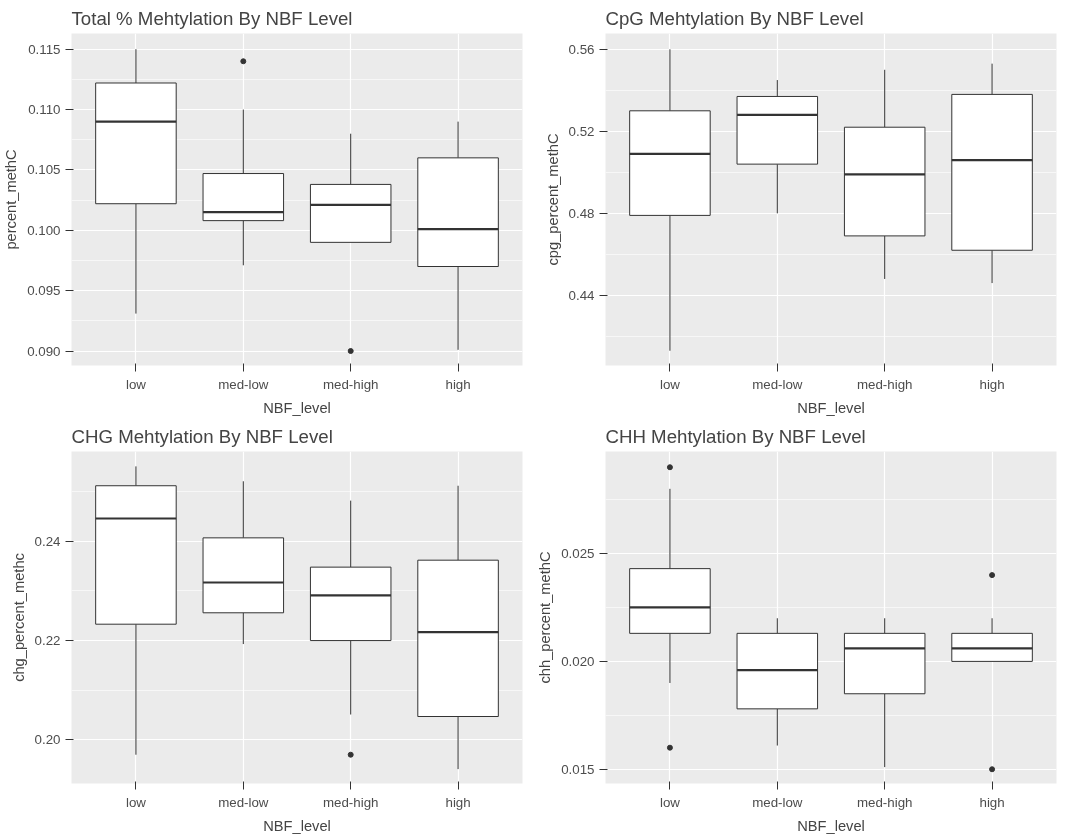  What do you see at coordinates (578, 554) in the screenshot?
I see `y-tick-label: 0.025` at bounding box center [578, 554].